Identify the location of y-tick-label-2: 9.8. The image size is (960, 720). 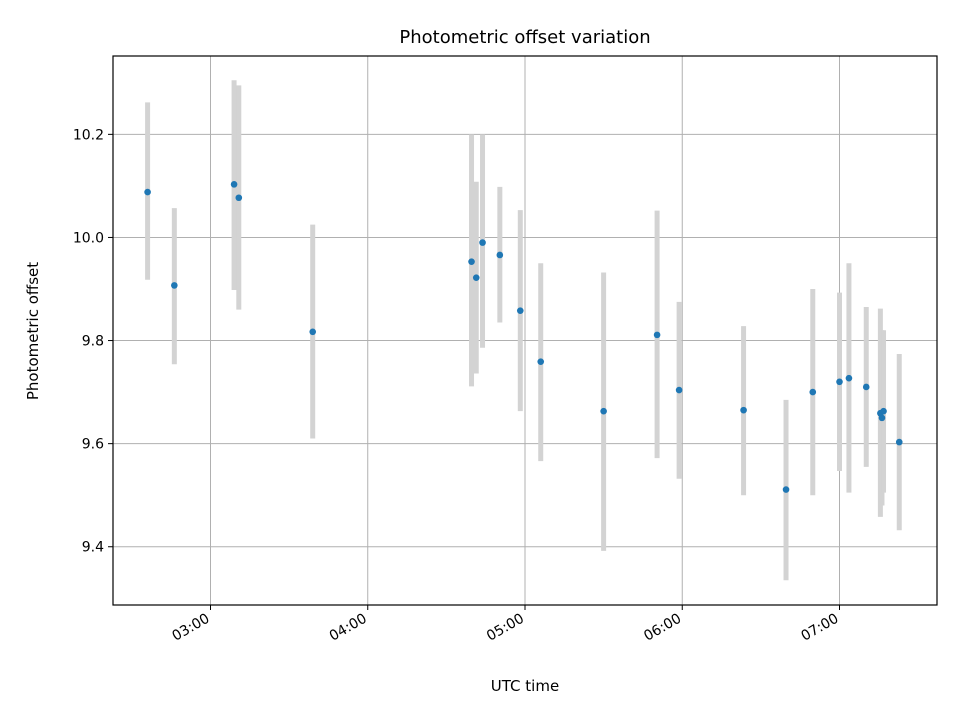
(93, 342).